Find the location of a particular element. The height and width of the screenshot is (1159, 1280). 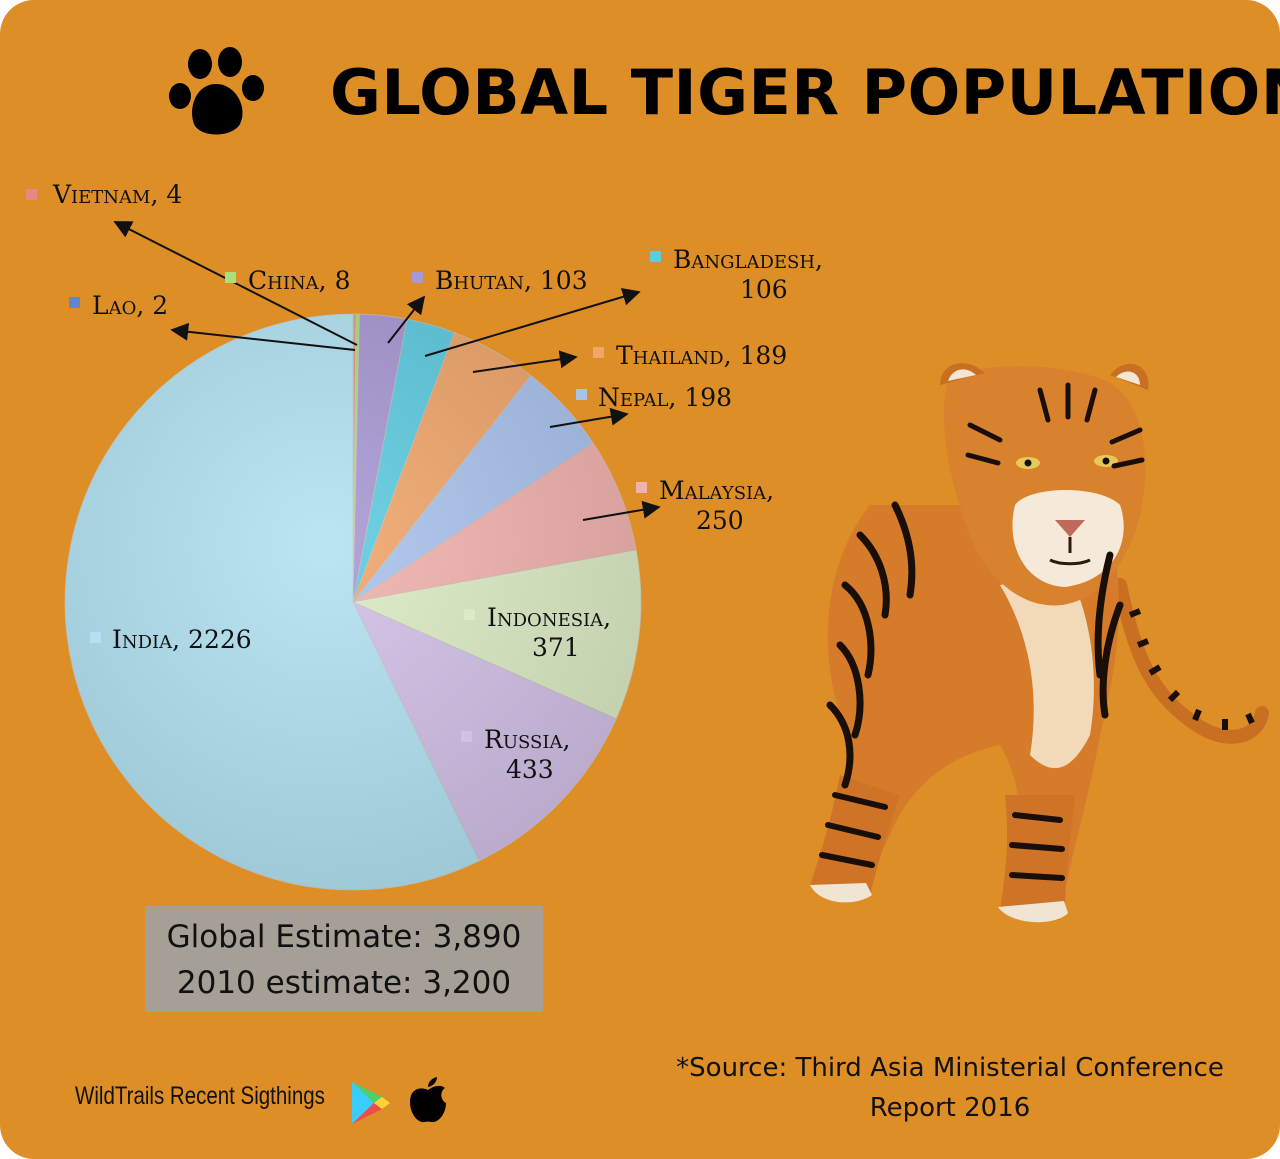

legend-swatch-vietnam is located at coordinates (31, 194).